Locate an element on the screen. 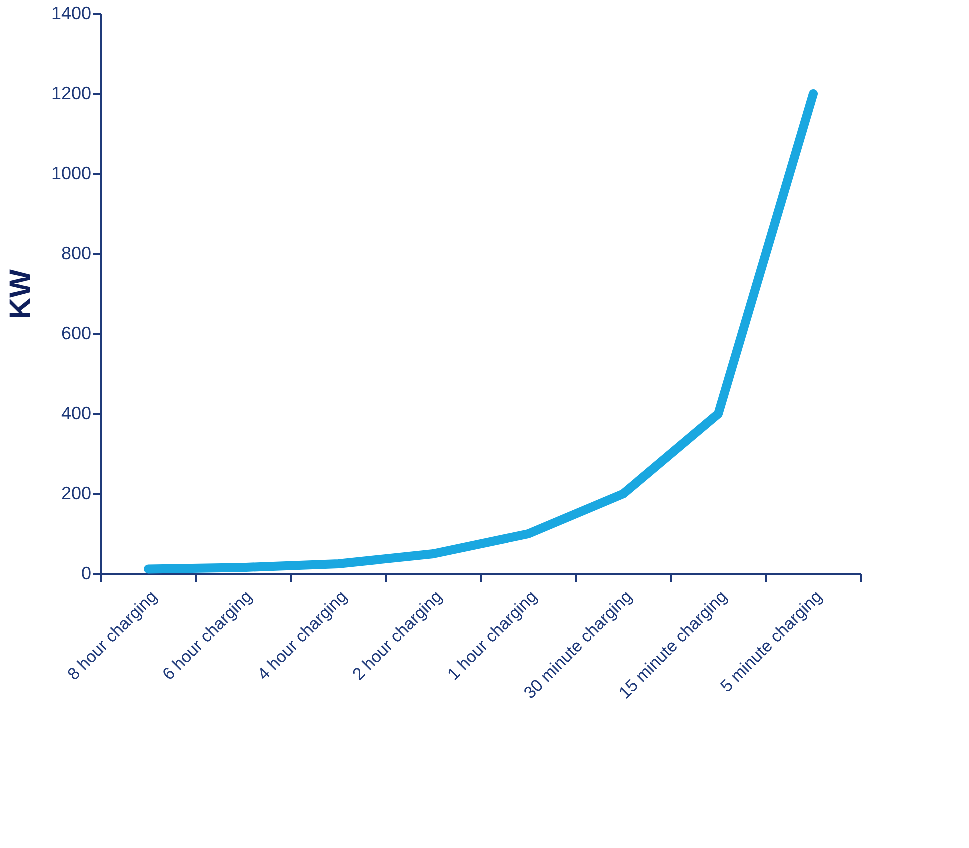 The width and height of the screenshot is (969, 848). y-tick-label: 200 is located at coordinates (76, 494).